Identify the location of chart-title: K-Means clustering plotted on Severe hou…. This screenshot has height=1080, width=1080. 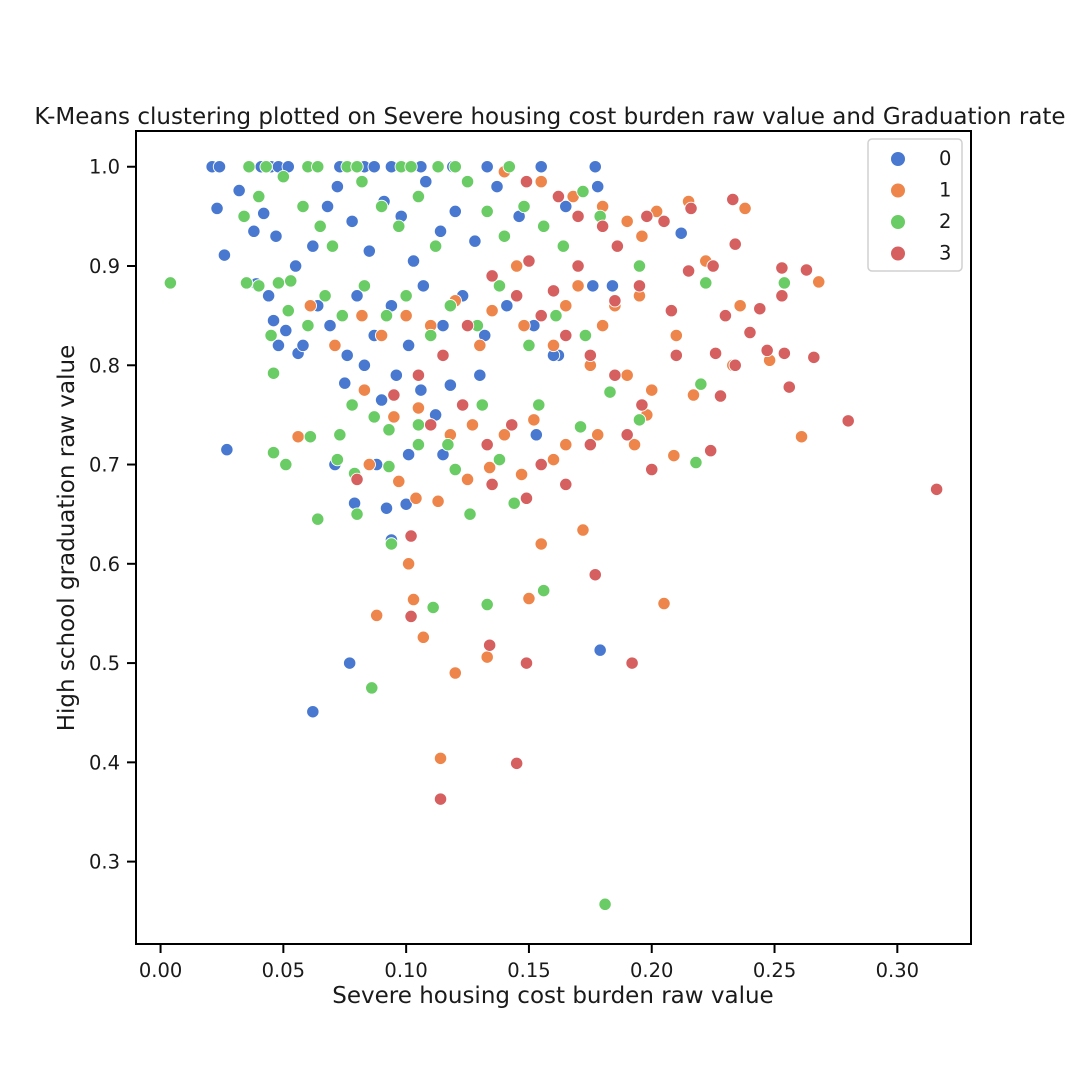
(549, 117).